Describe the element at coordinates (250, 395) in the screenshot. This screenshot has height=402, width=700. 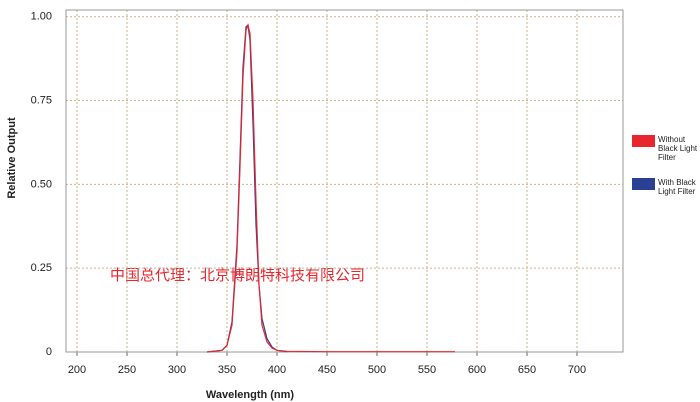
I see `x-axis-label: Wavelength (nm)` at that location.